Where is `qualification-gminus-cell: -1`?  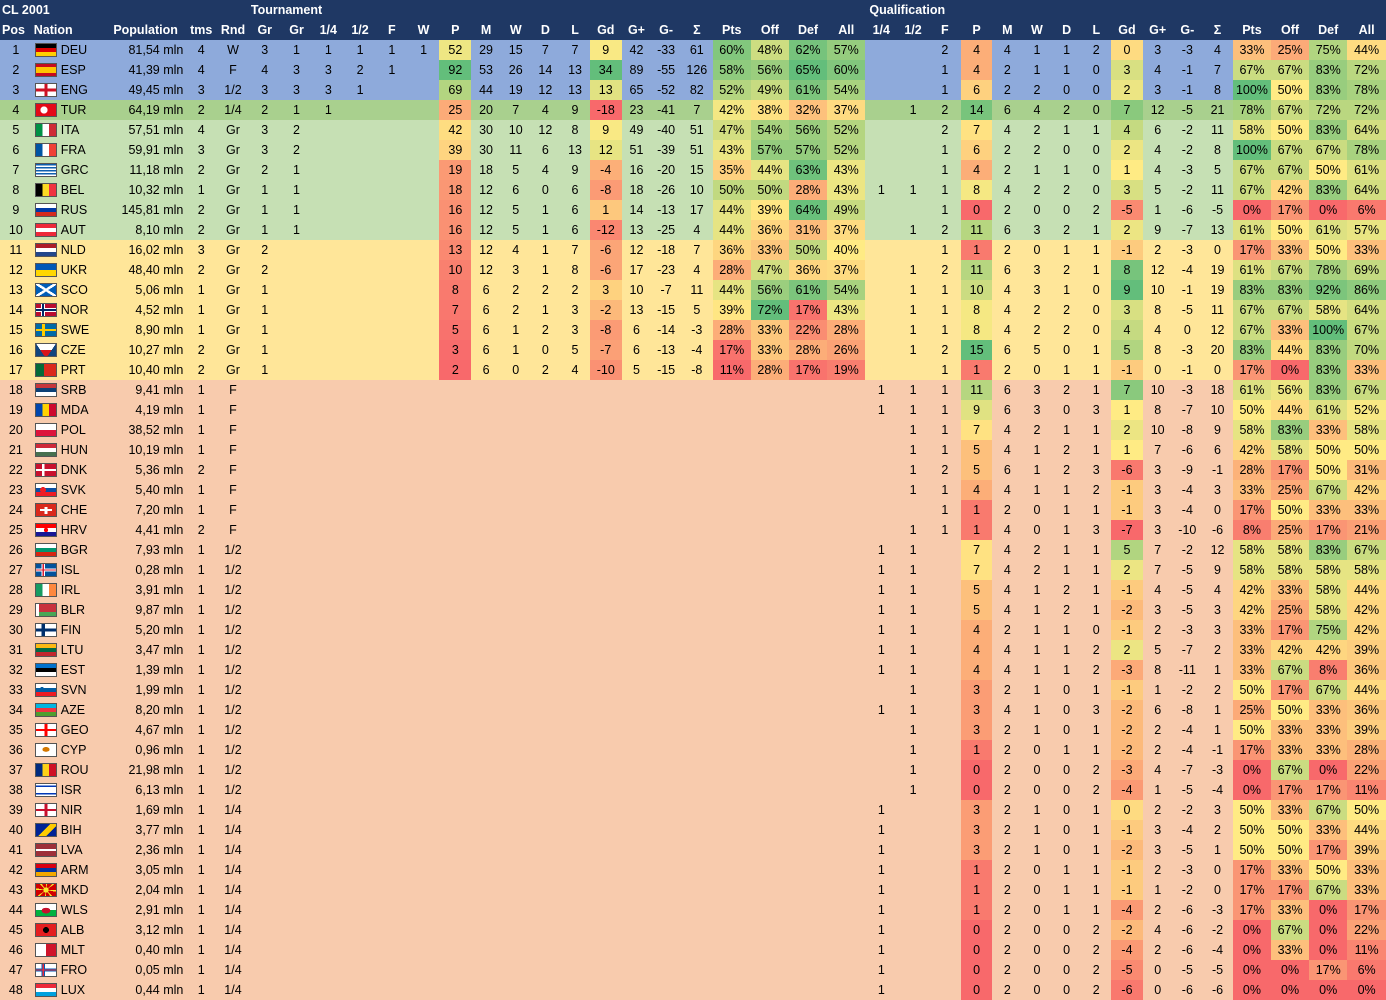 qualification-gminus-cell: -1 is located at coordinates (1187, 290).